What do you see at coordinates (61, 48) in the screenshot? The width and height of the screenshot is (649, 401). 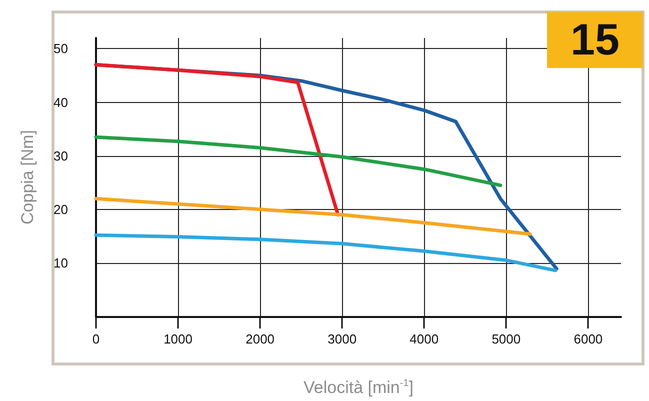 I see `y-tick-label: 50` at bounding box center [61, 48].